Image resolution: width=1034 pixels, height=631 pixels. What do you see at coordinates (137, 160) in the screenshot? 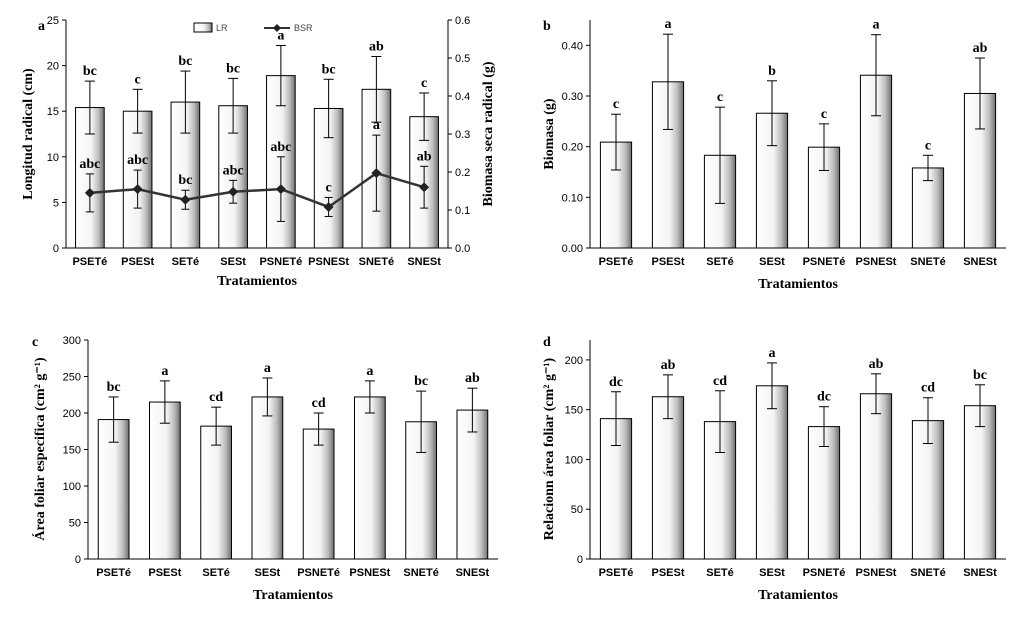
I see `line-significance-letter: abc` at bounding box center [137, 160].